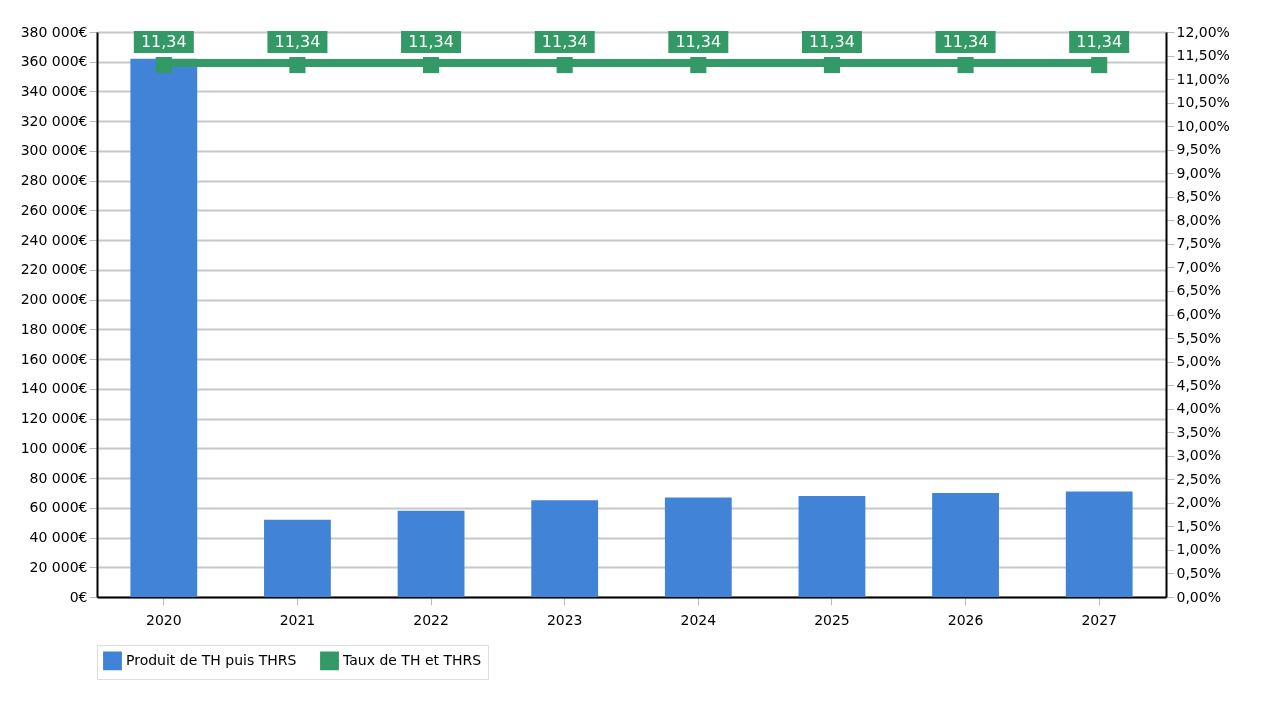  I want to click on x-tick-label: 2020, so click(163, 619).